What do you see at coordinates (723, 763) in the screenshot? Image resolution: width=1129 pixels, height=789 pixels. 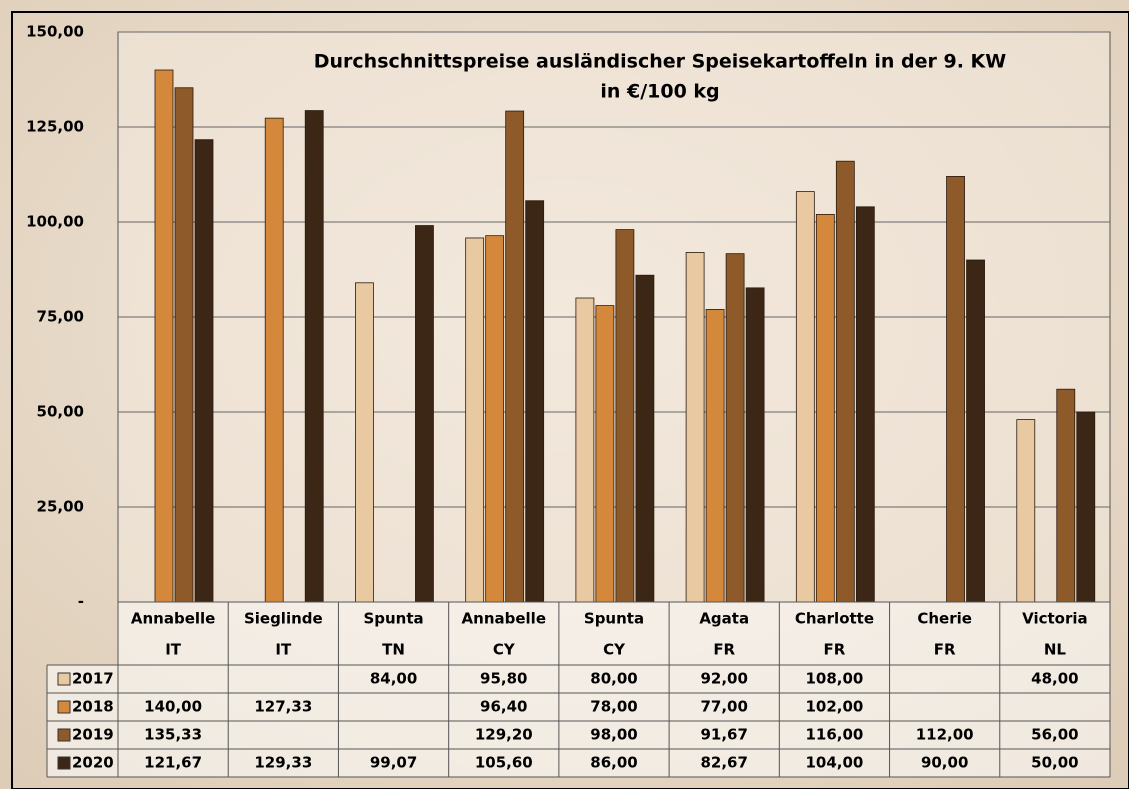 I see `table-value: 82,67` at bounding box center [723, 763].